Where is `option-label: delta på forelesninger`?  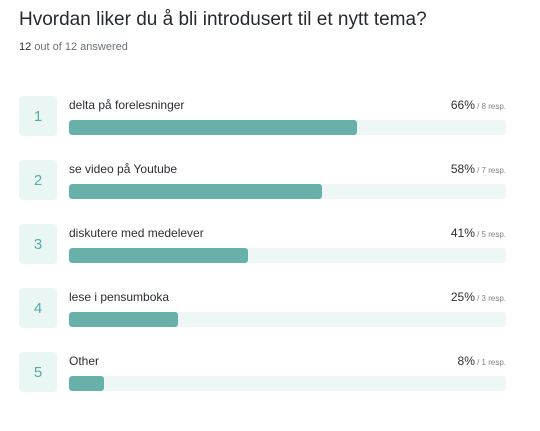
option-label: delta på forelesninger is located at coordinates (127, 105).